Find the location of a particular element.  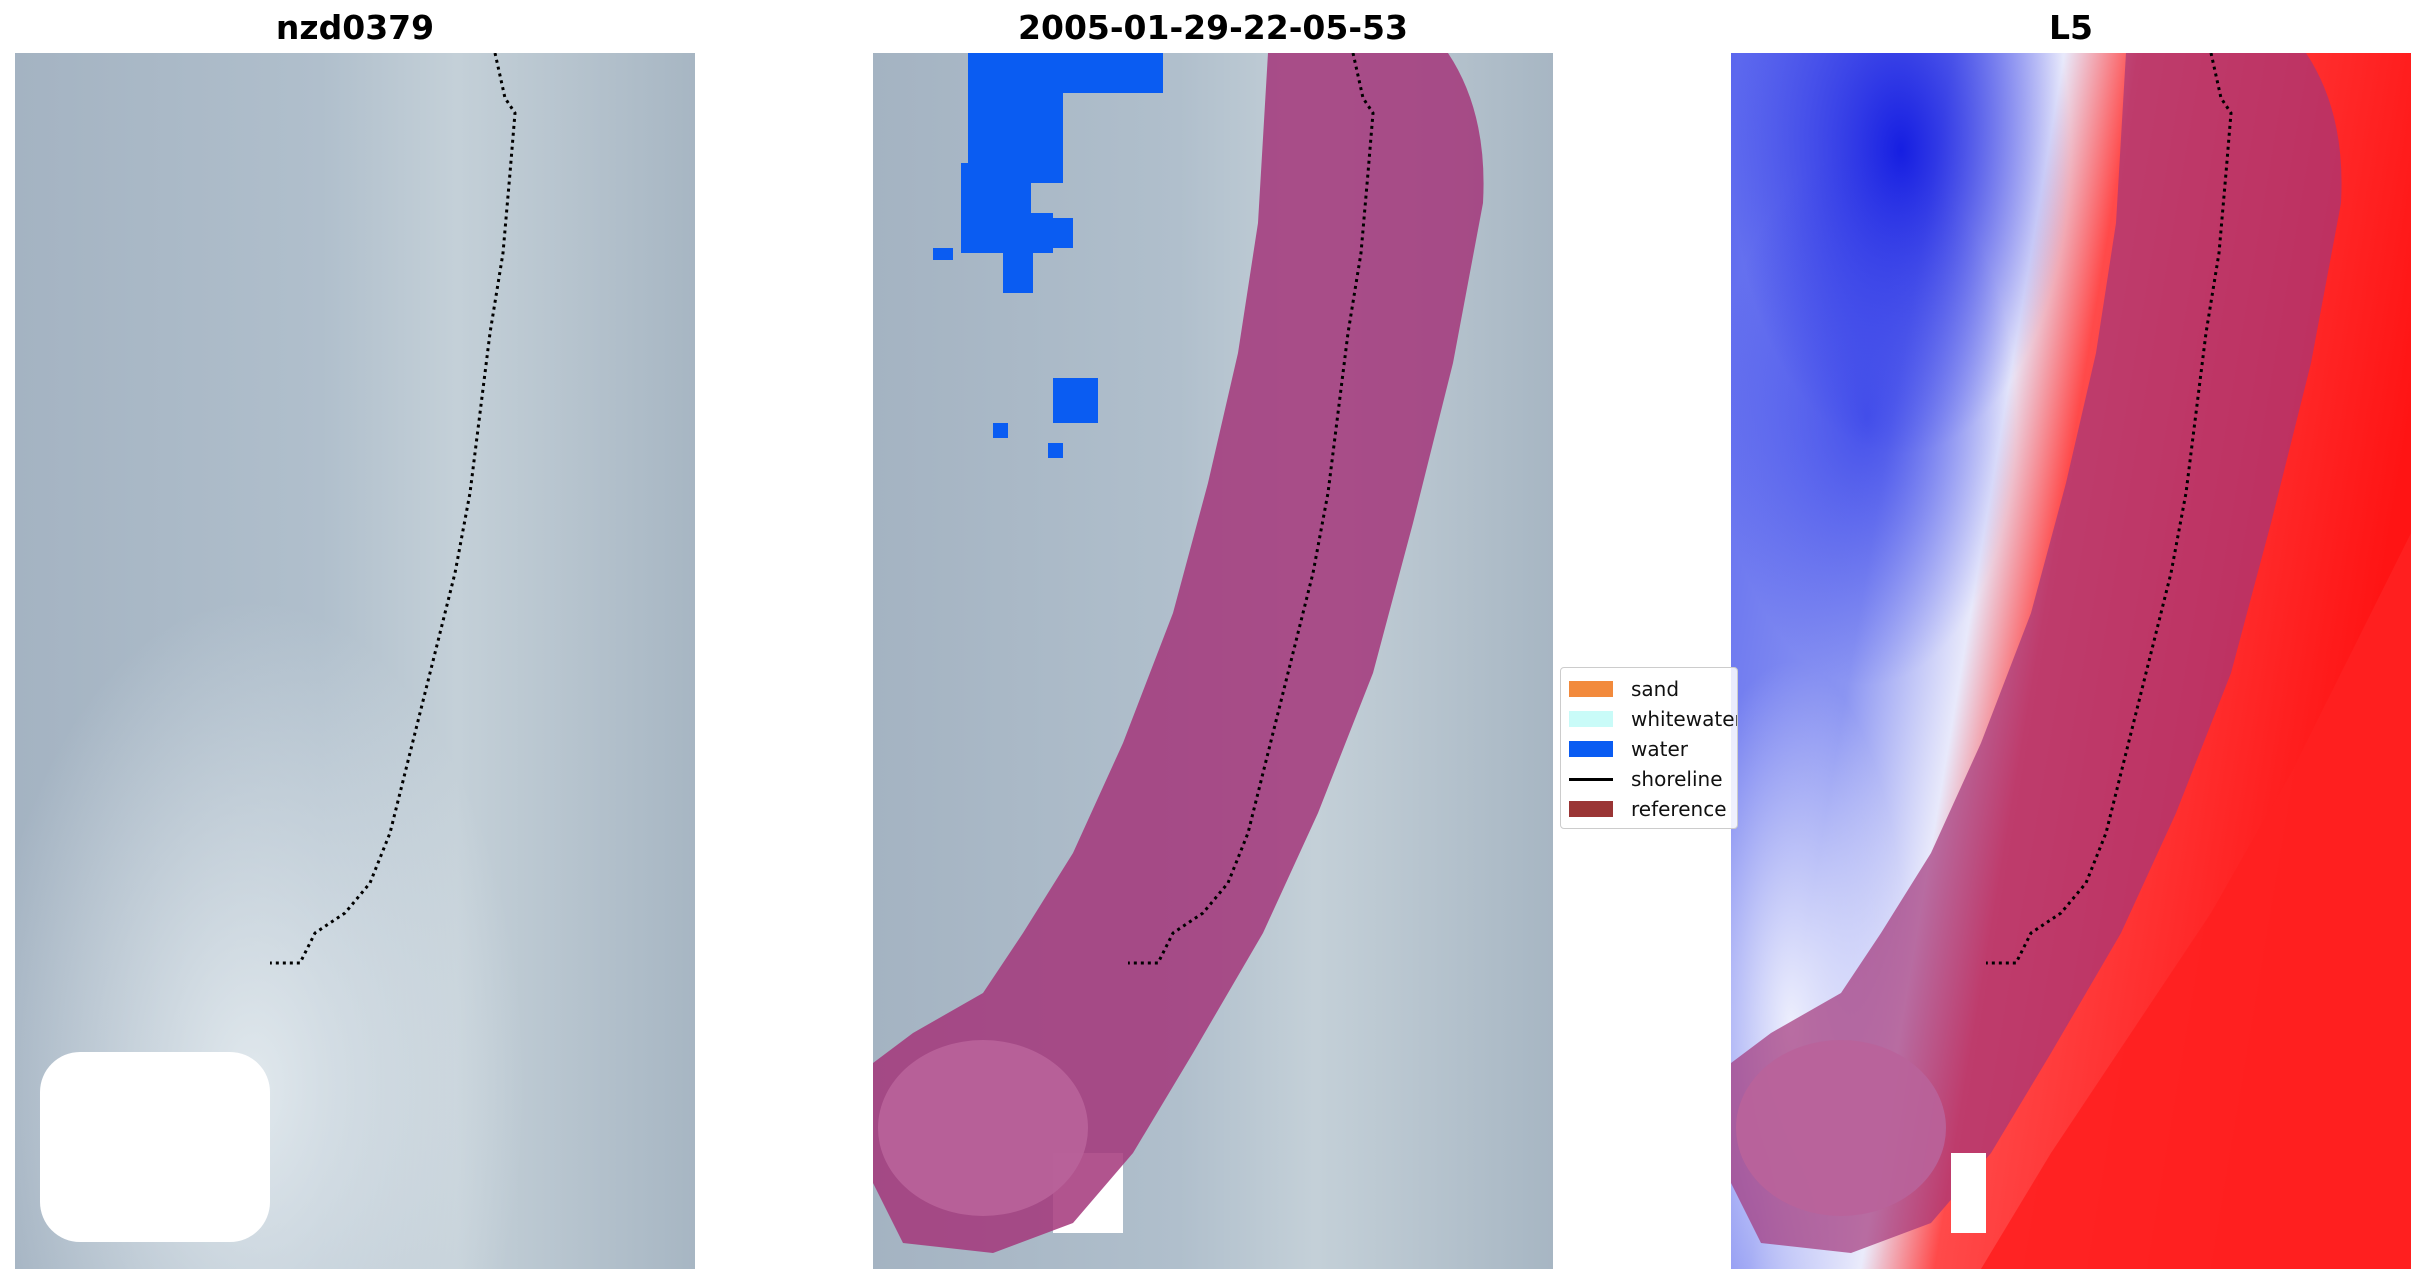

legend-swatch-whitewater is located at coordinates (1591, 719).